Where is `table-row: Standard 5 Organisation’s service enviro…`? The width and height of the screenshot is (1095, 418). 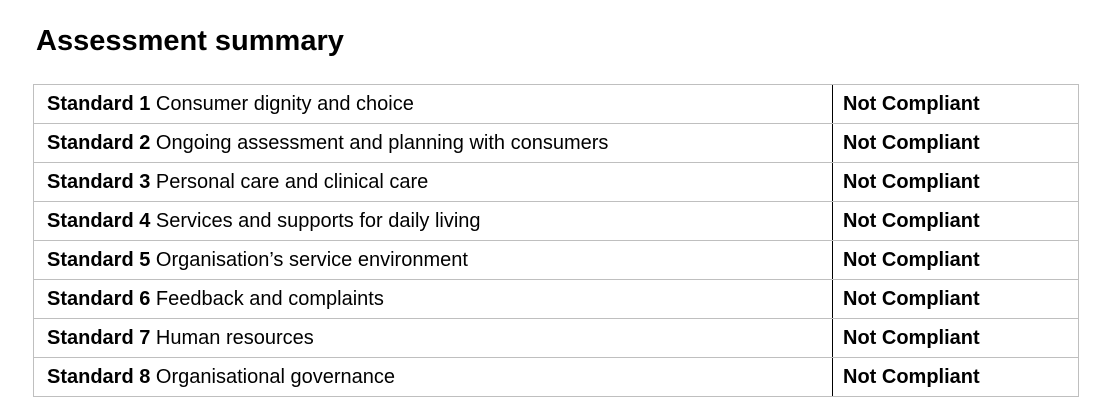 table-row: Standard 5 Organisation’s service enviro… is located at coordinates (556, 260).